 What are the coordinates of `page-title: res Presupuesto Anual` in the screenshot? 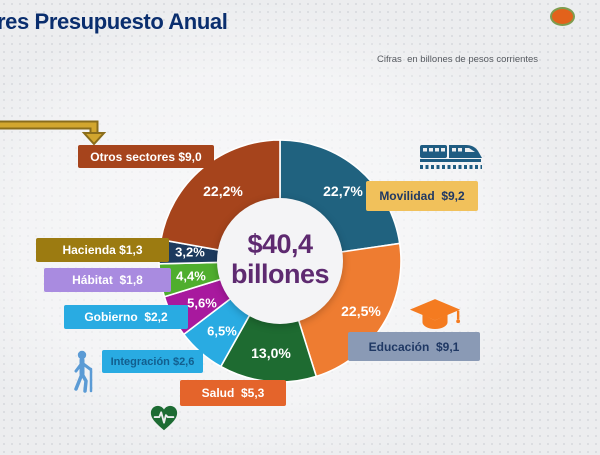 It's located at (114, 21).